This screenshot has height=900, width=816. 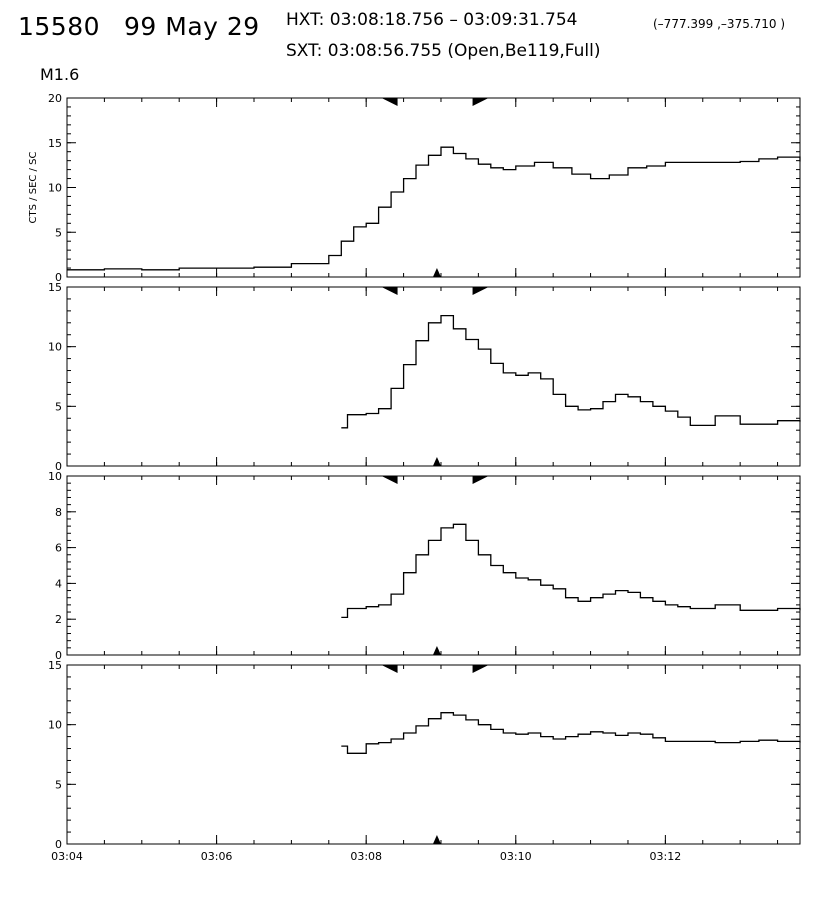 I want to click on y-tick-label: 8, so click(x=58, y=512).